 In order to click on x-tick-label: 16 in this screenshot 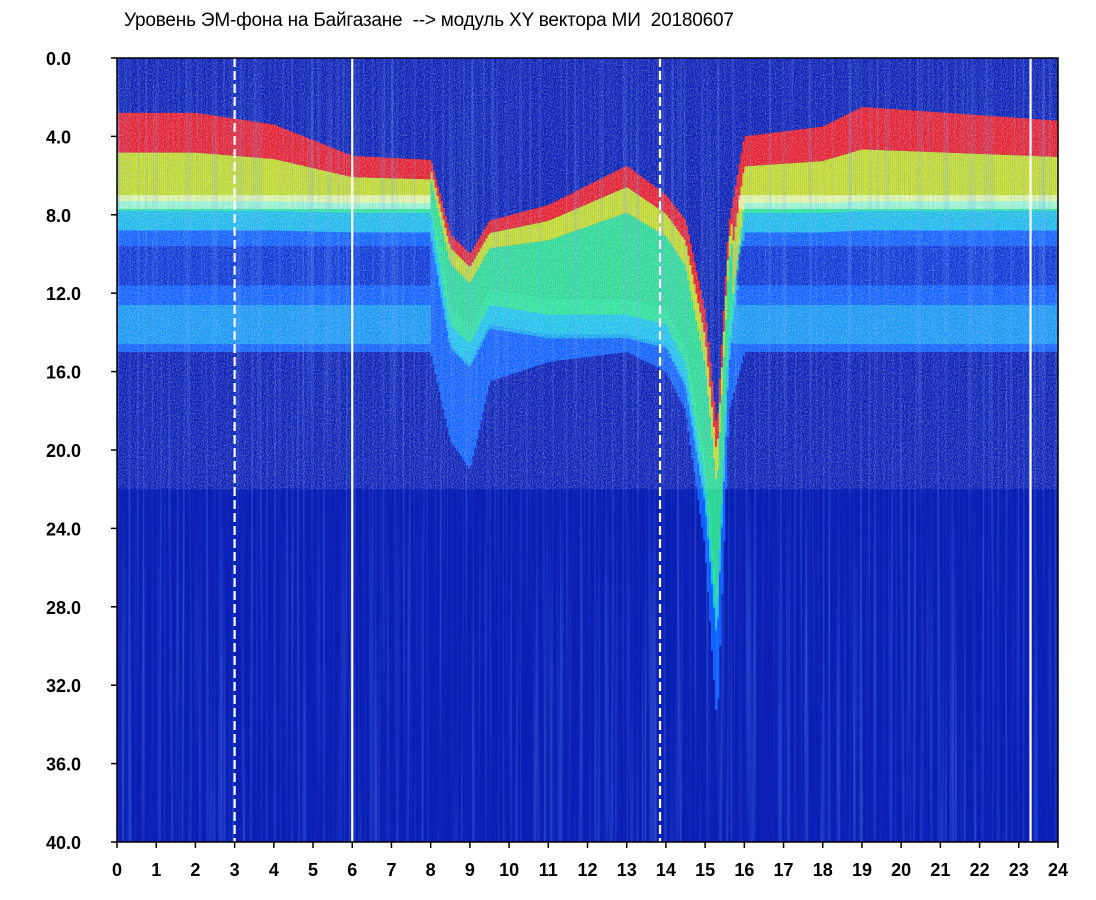, I will do `click(744, 870)`.